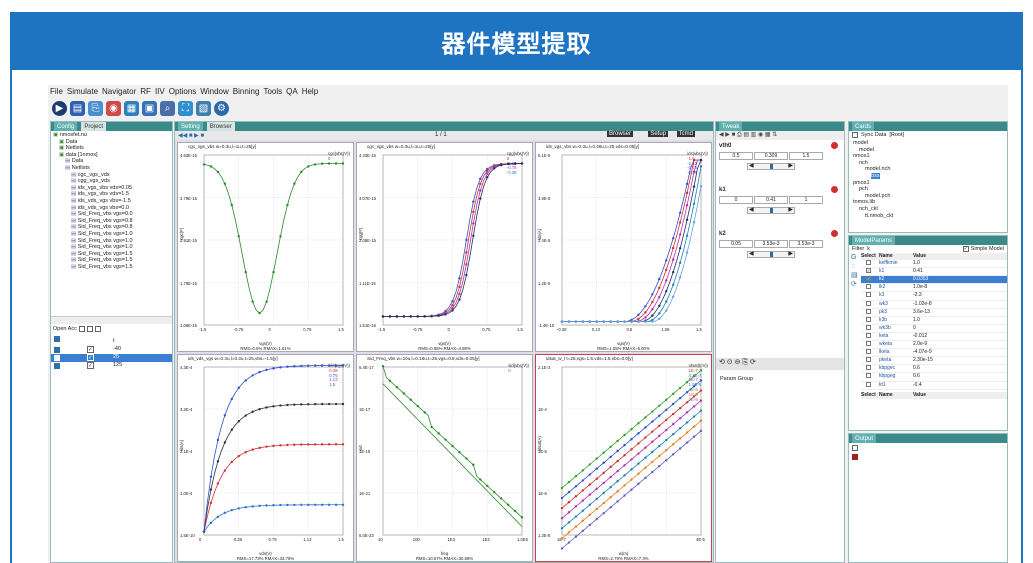 The width and height of the screenshot is (1033, 563). Describe the element at coordinates (111, 135) in the screenshot. I see `tree-item: ▣ nmosfet.nu` at that location.